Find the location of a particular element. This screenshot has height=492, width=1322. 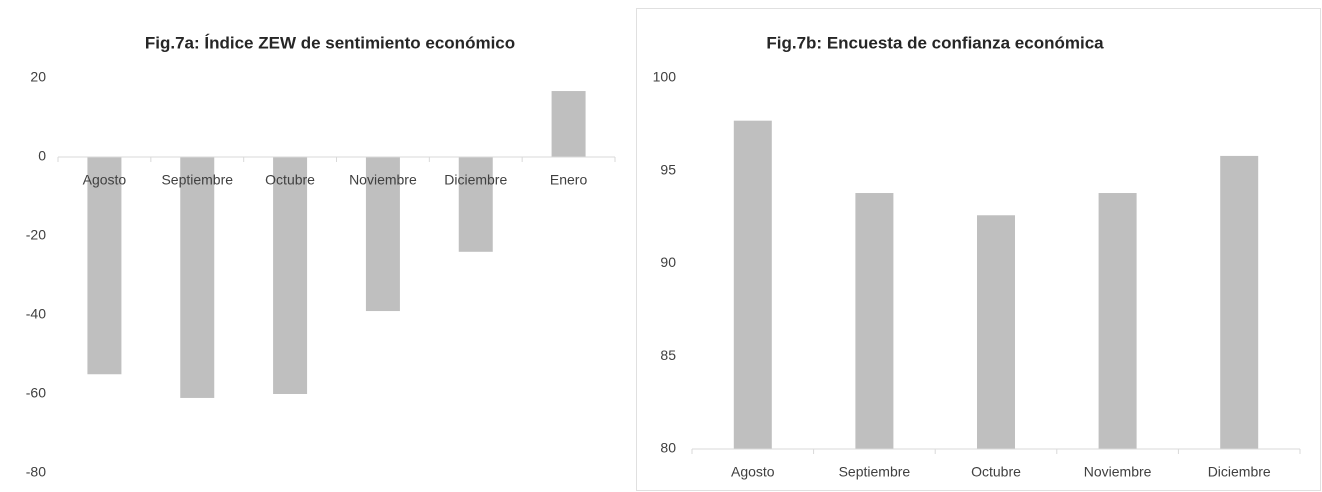

y-tick-label: -40 is located at coordinates (36, 314).